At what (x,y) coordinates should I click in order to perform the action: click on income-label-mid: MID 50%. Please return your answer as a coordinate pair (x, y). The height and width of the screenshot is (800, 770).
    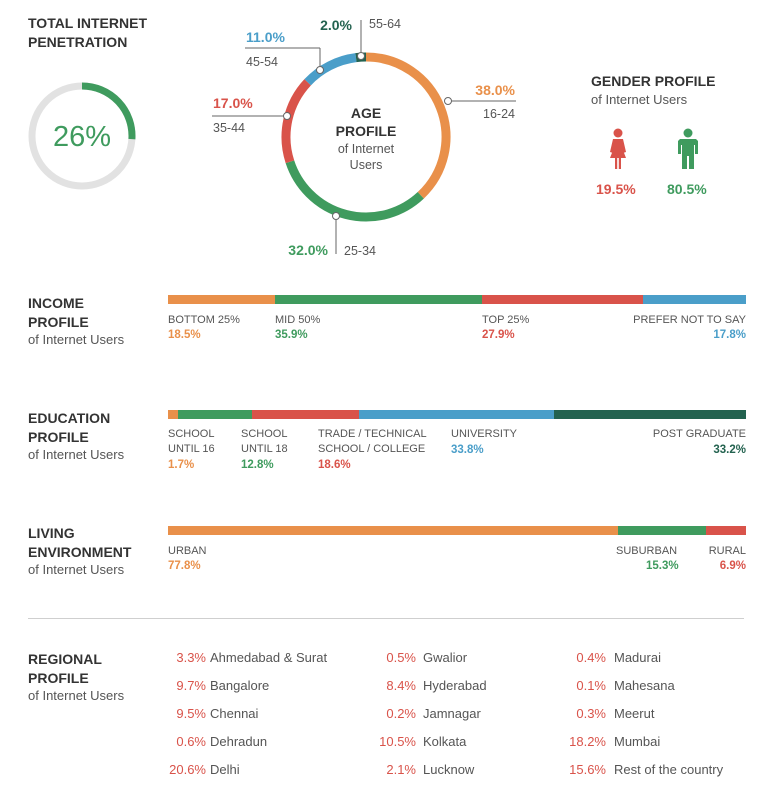
    Looking at the image, I should click on (298, 320).